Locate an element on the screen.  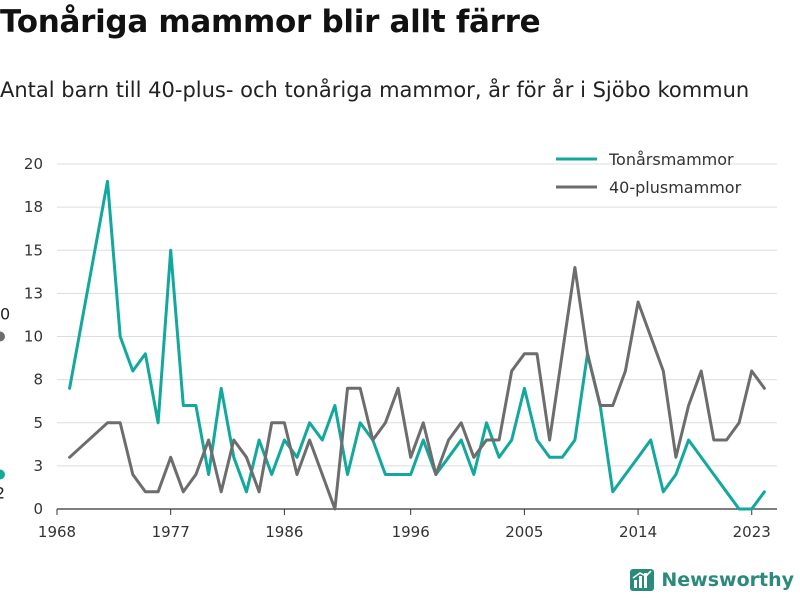
end-label-tonarsmammor: 2 is located at coordinates (2, 493).